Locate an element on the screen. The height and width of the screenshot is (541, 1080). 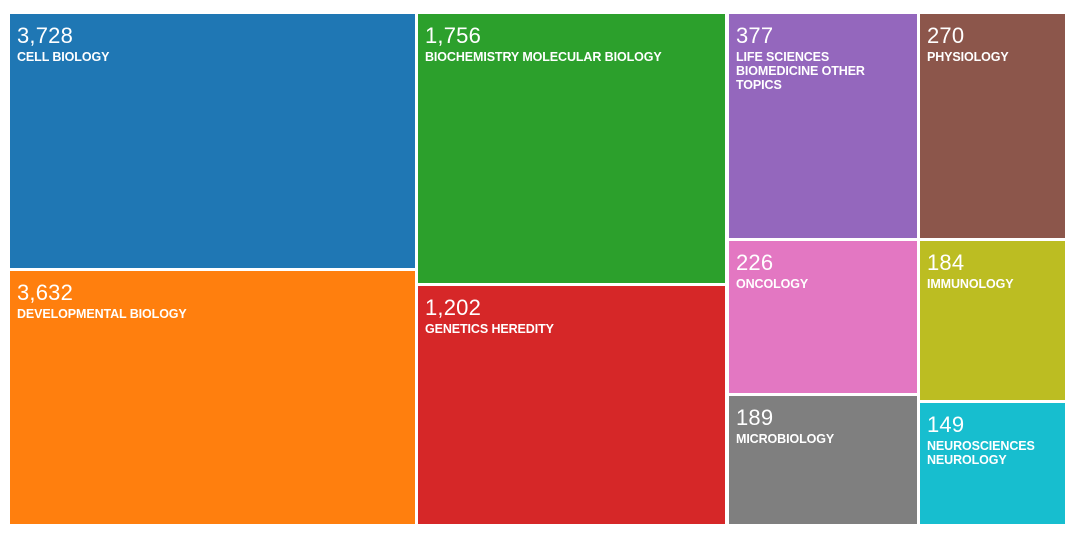
cell-label: BIOCHEMISTRY MOLECULAR BIOLOGY is located at coordinates (543, 57).